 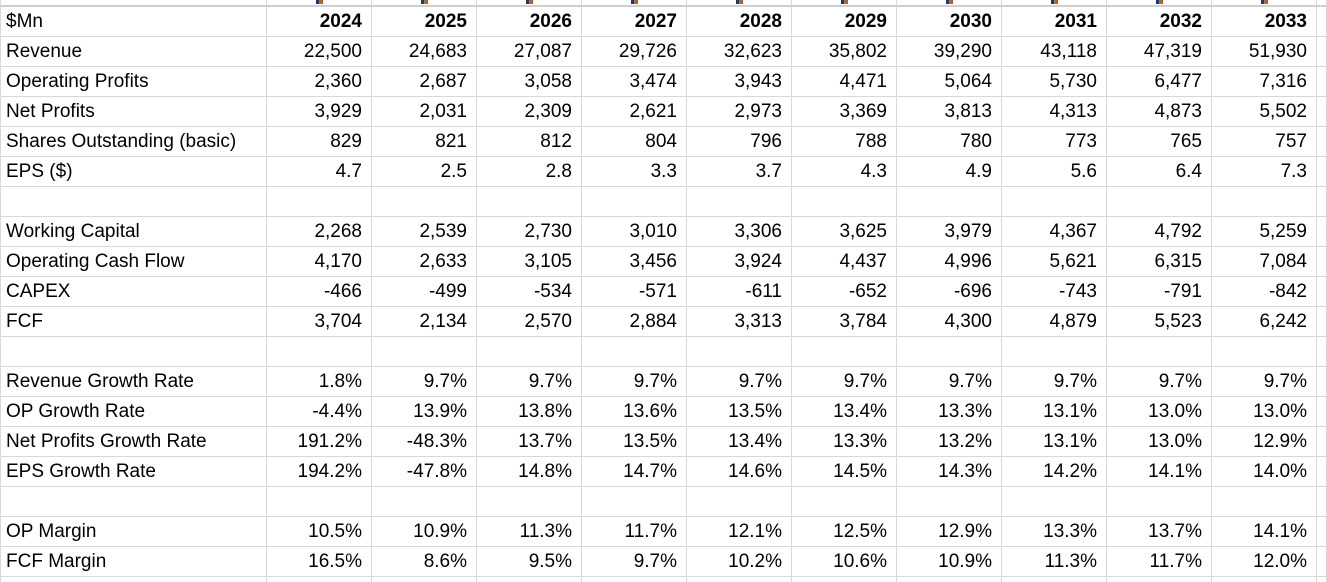 What do you see at coordinates (1264, 232) in the screenshot?
I see `cell: 5,259` at bounding box center [1264, 232].